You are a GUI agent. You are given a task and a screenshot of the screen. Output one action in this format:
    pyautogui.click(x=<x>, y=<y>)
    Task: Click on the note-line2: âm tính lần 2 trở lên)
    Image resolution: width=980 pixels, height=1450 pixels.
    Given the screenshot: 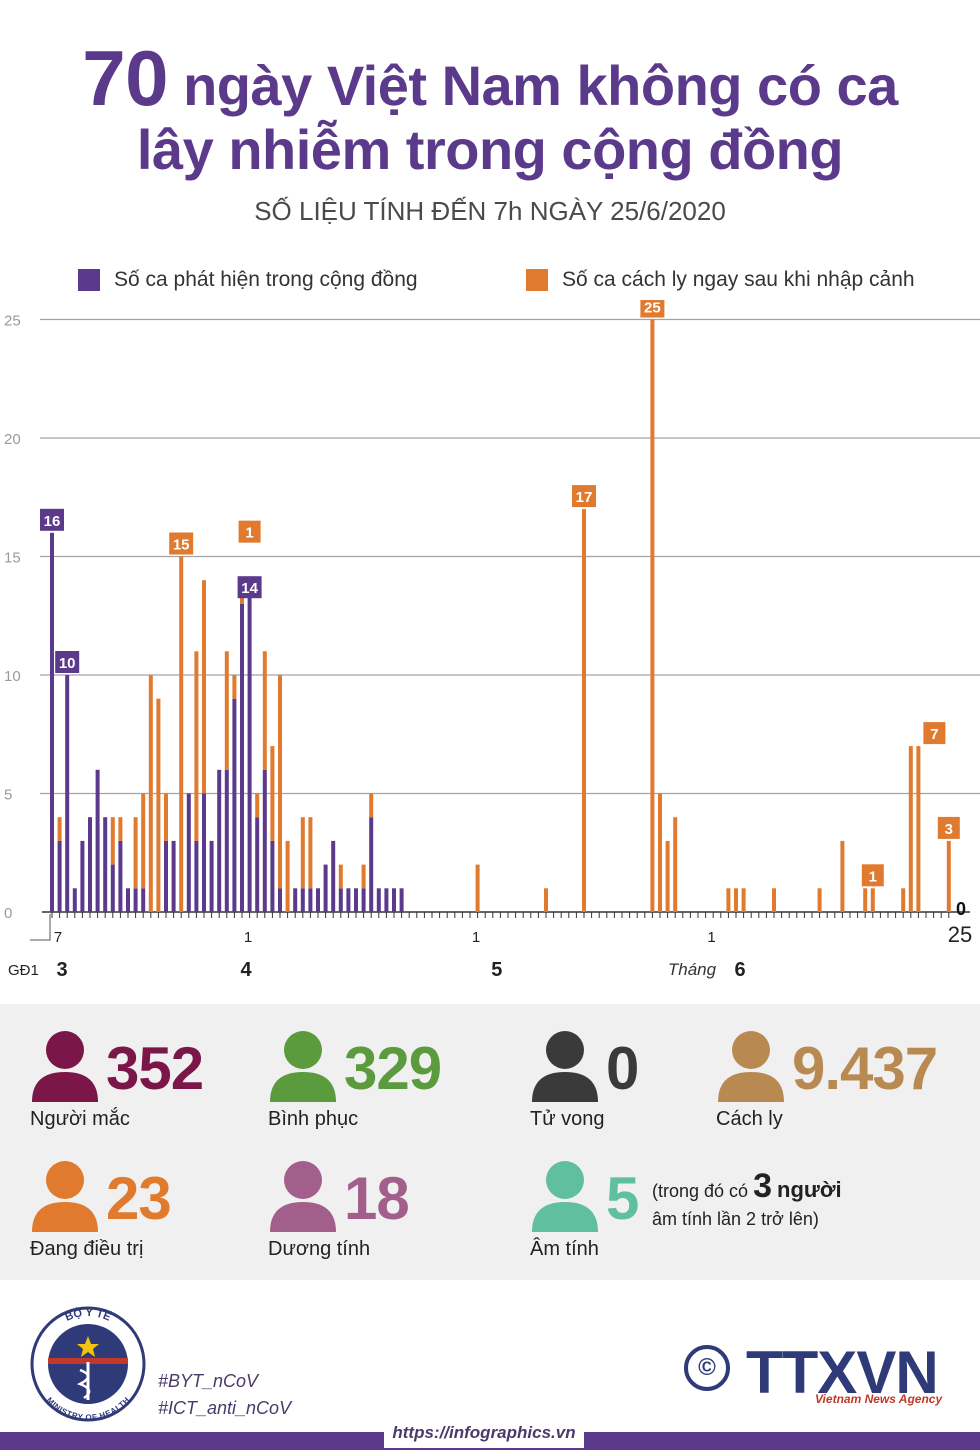 What is the action you would take?
    pyautogui.click(x=735, y=1219)
    